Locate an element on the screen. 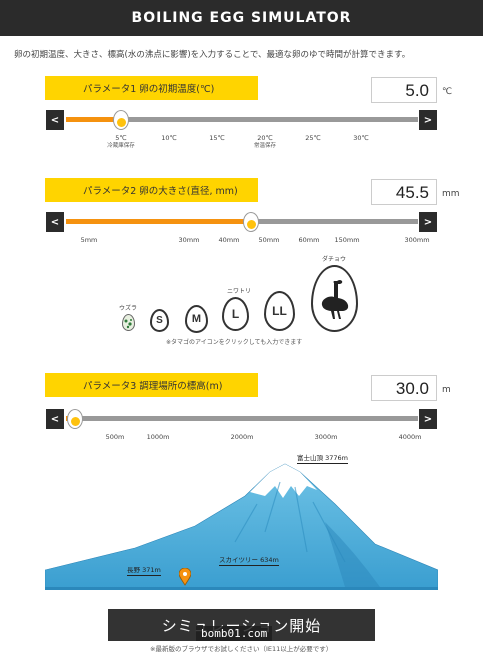  browser-footnote: ※最新版のブラウザでお試しください（IE11以上が必要です） is located at coordinates (241, 649).